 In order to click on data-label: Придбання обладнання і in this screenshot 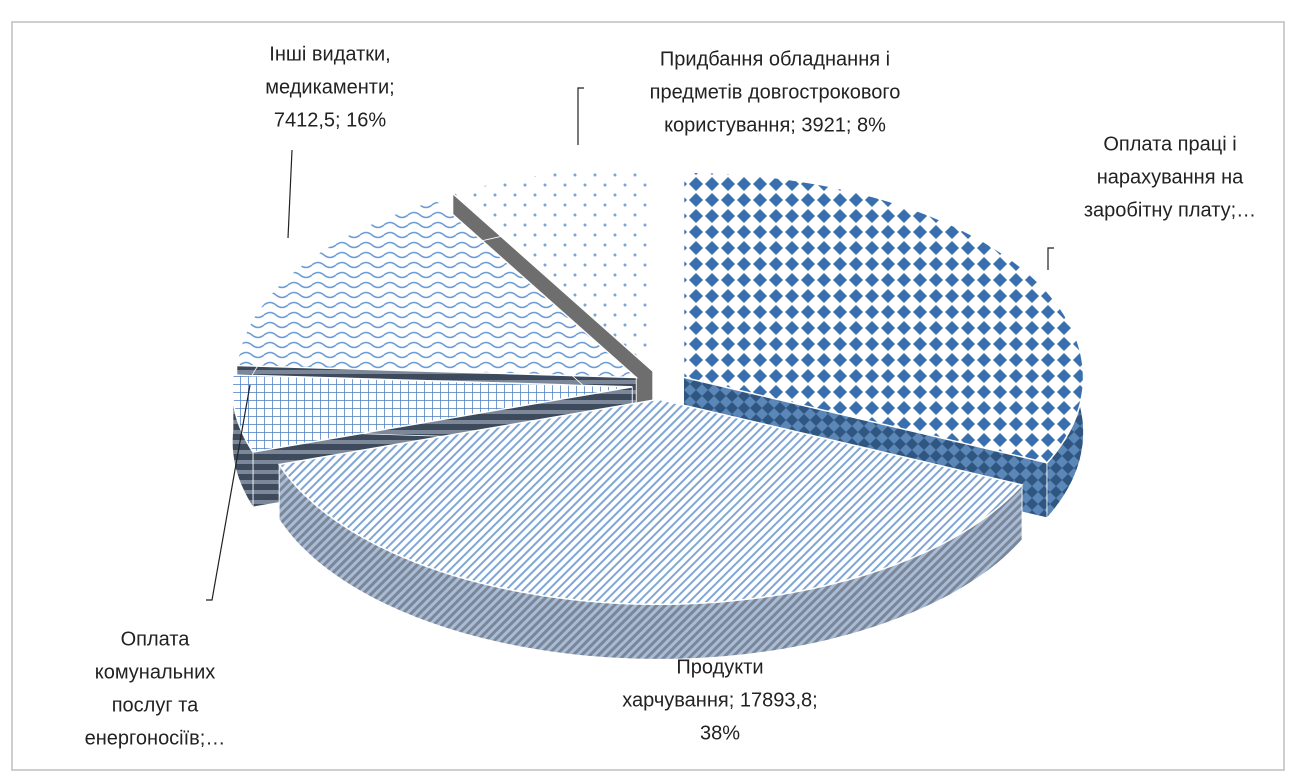, I will do `click(775, 59)`.